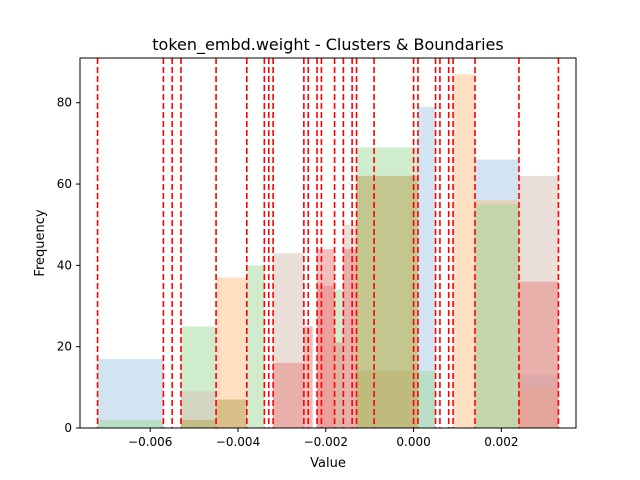  What do you see at coordinates (328, 463) in the screenshot?
I see `x-axis-label: Value` at bounding box center [328, 463].